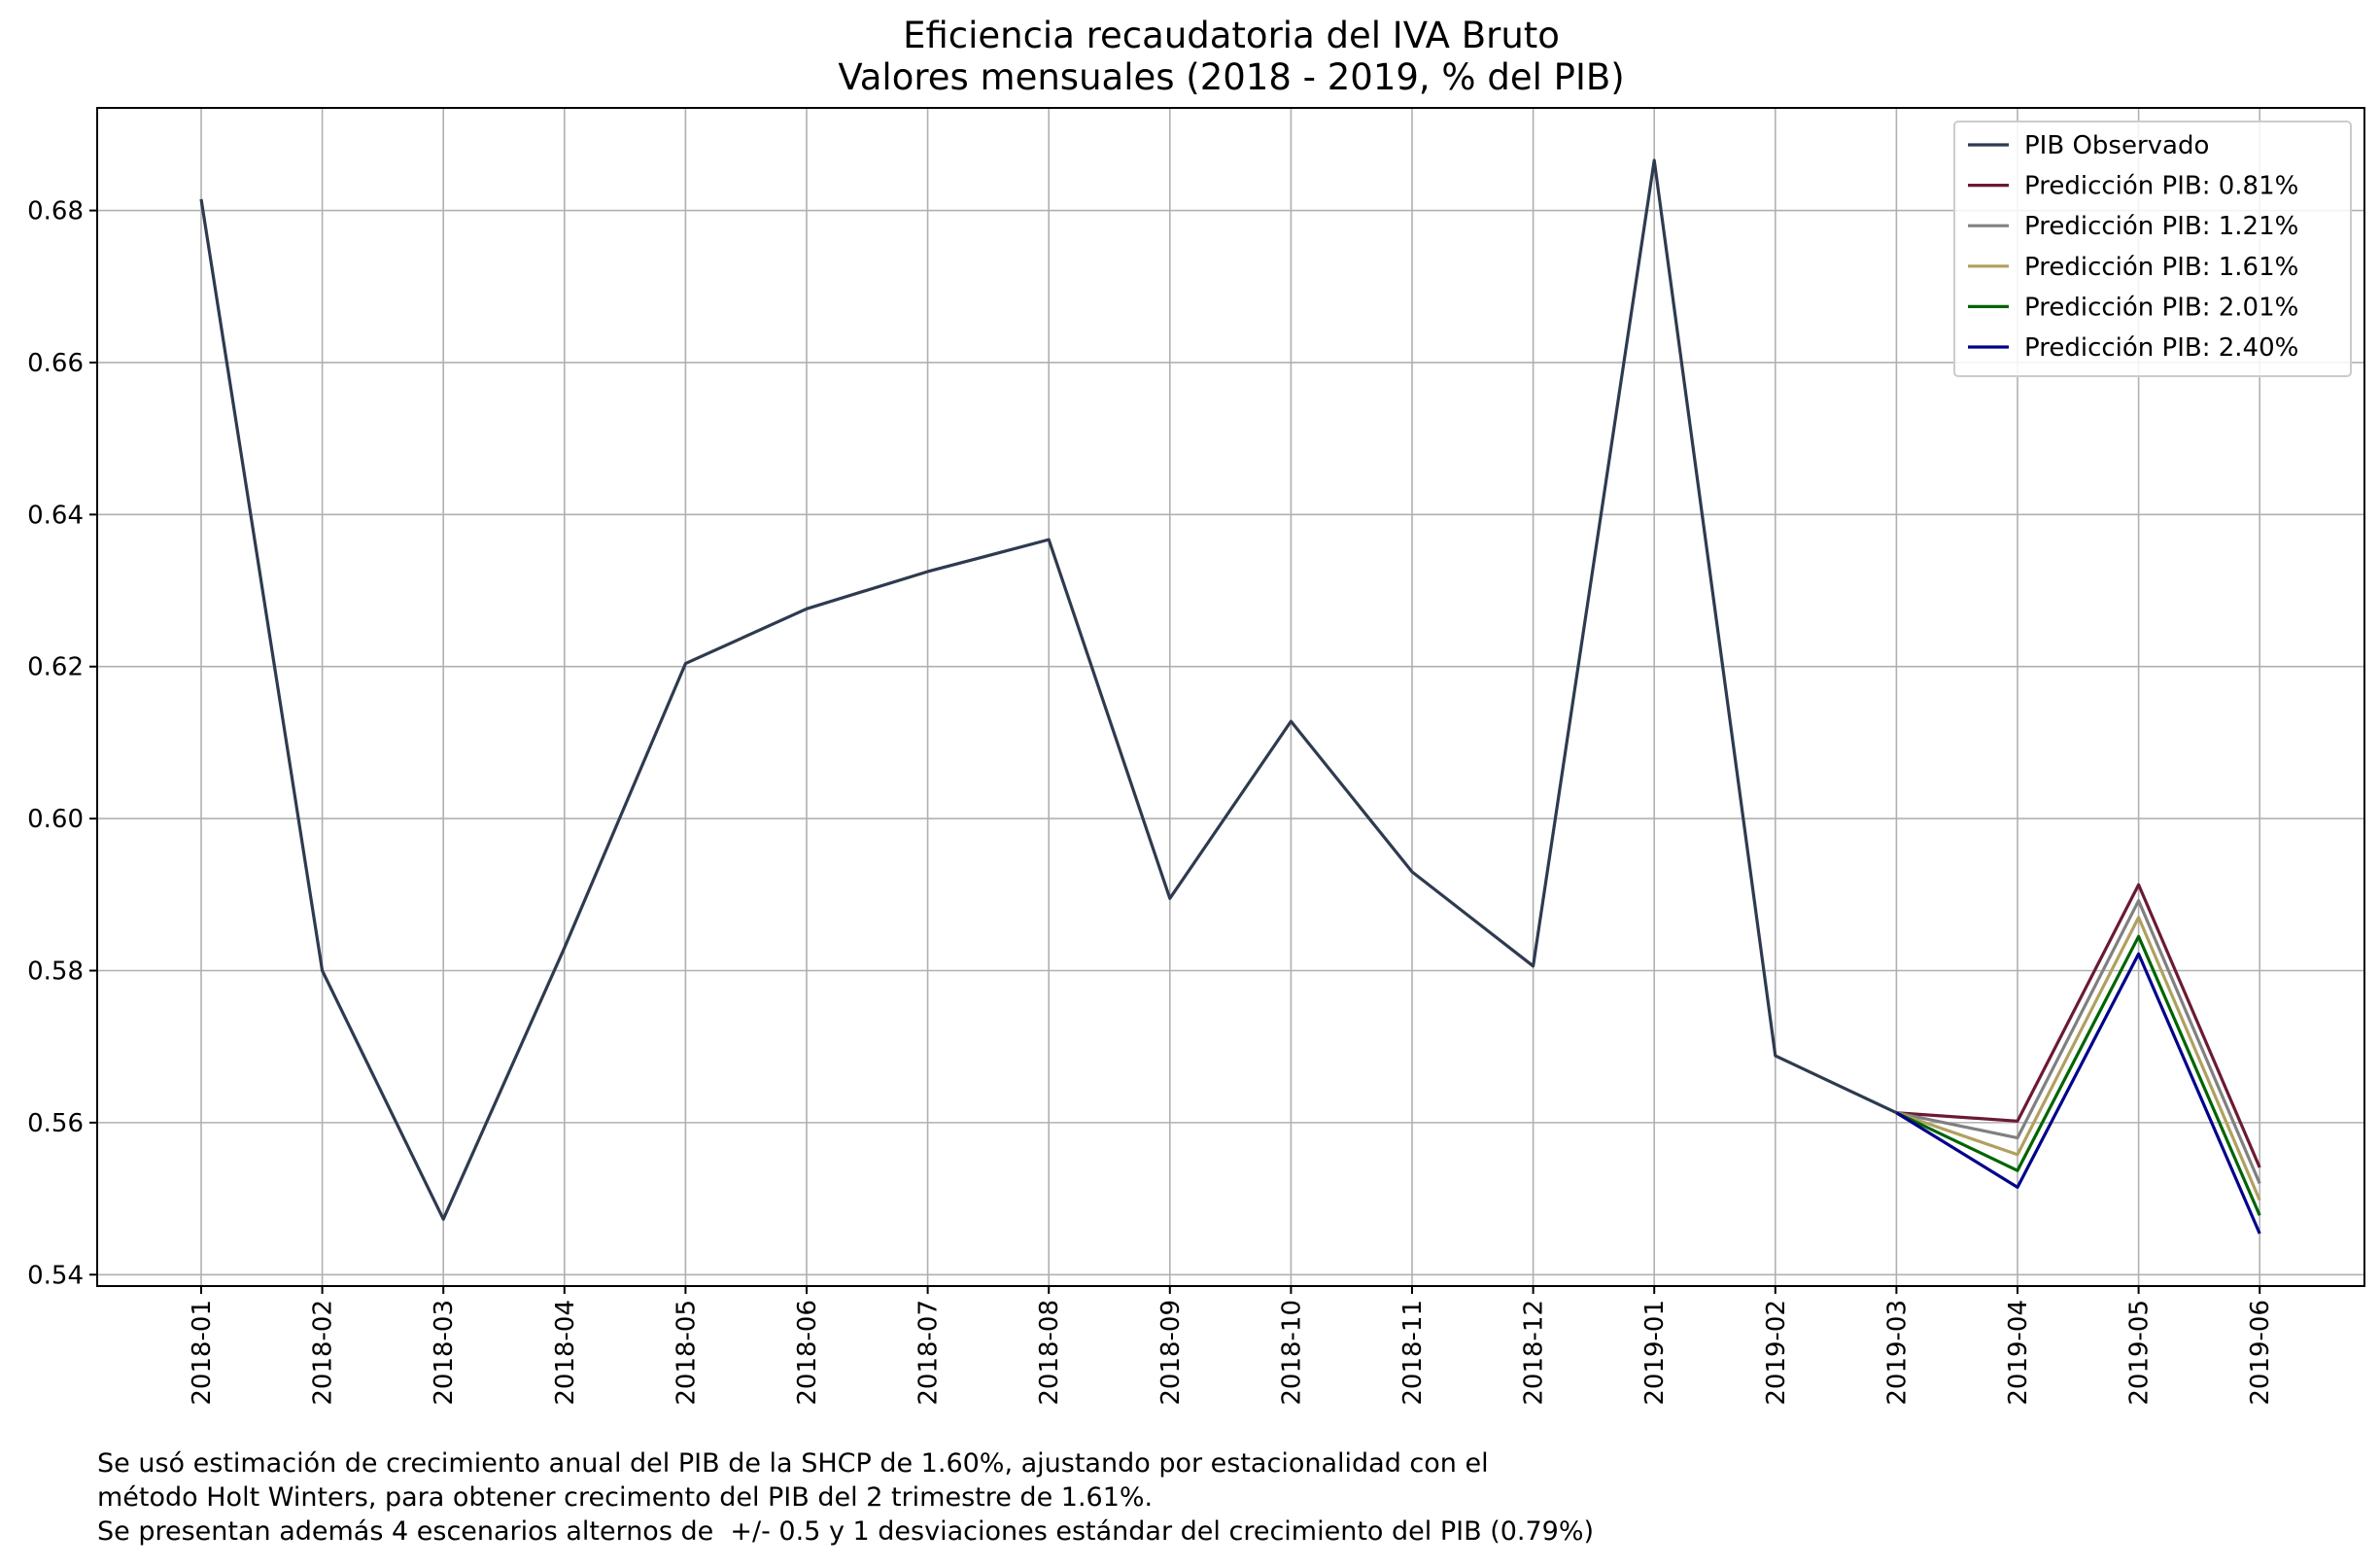 This screenshot has width=2380, height=1567. Describe the element at coordinates (565, 1353) in the screenshot. I see `x-tick-label: 2018-04` at that location.